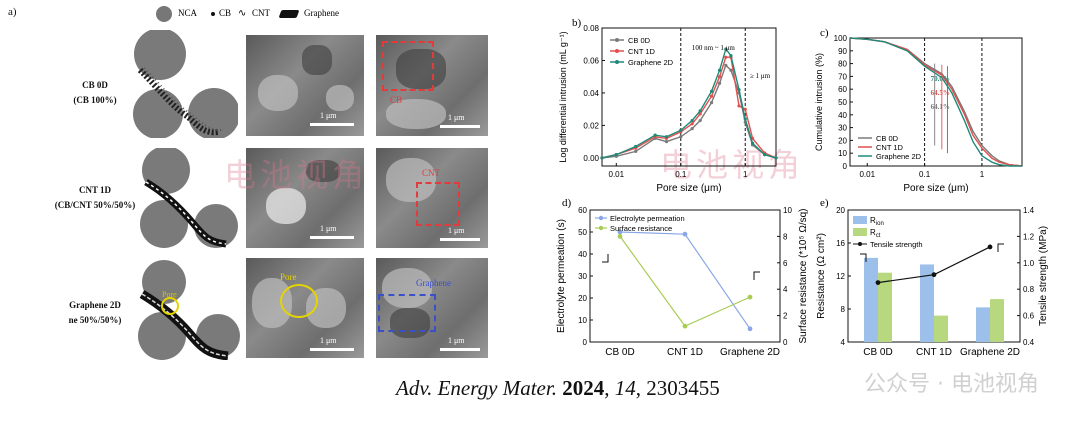  What do you see at coordinates (189, 310) in the screenshot?
I see `schematic-graphene` at bounding box center [189, 310].